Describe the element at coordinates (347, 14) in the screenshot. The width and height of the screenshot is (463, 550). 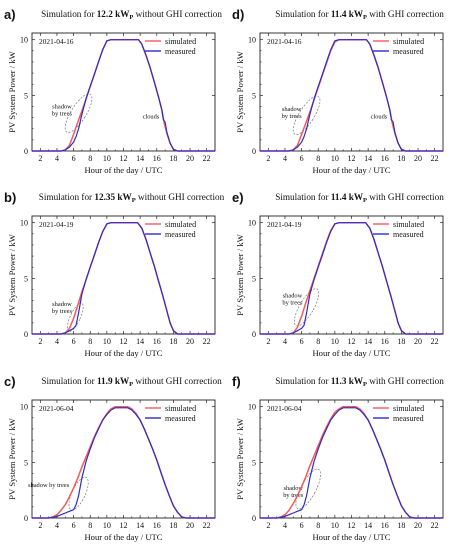
I see `title-power: 11.4 kW` at that location.